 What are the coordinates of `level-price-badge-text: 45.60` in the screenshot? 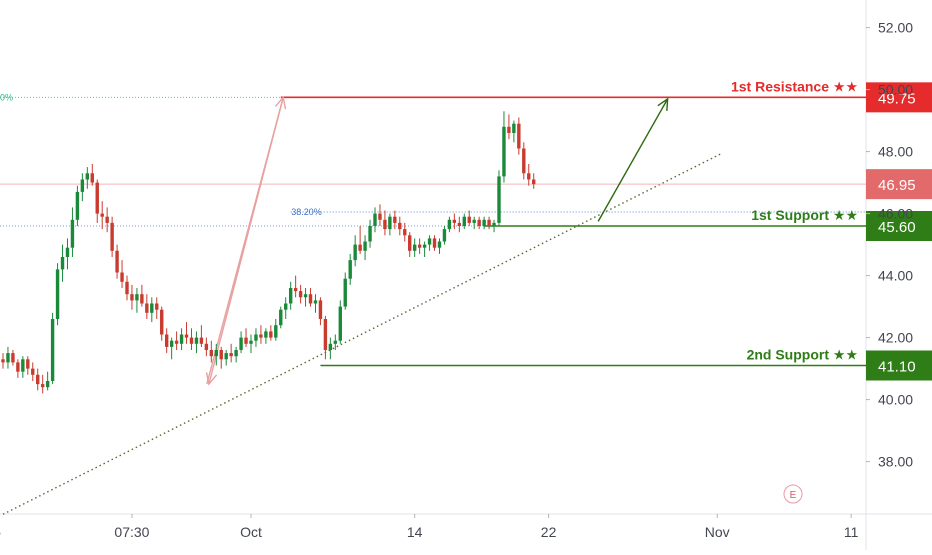 It's located at (897, 227).